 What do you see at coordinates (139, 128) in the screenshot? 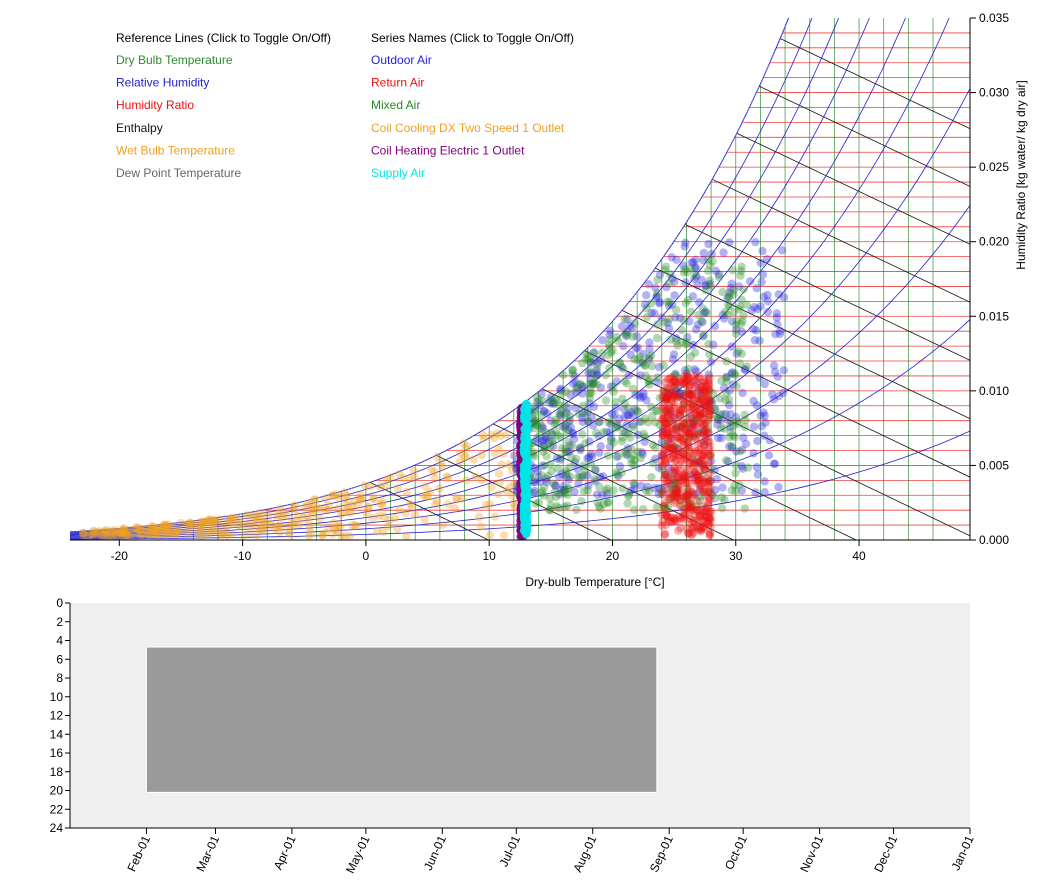
I see `legend-toggle-enthalpy: Enthalpy` at bounding box center [139, 128].